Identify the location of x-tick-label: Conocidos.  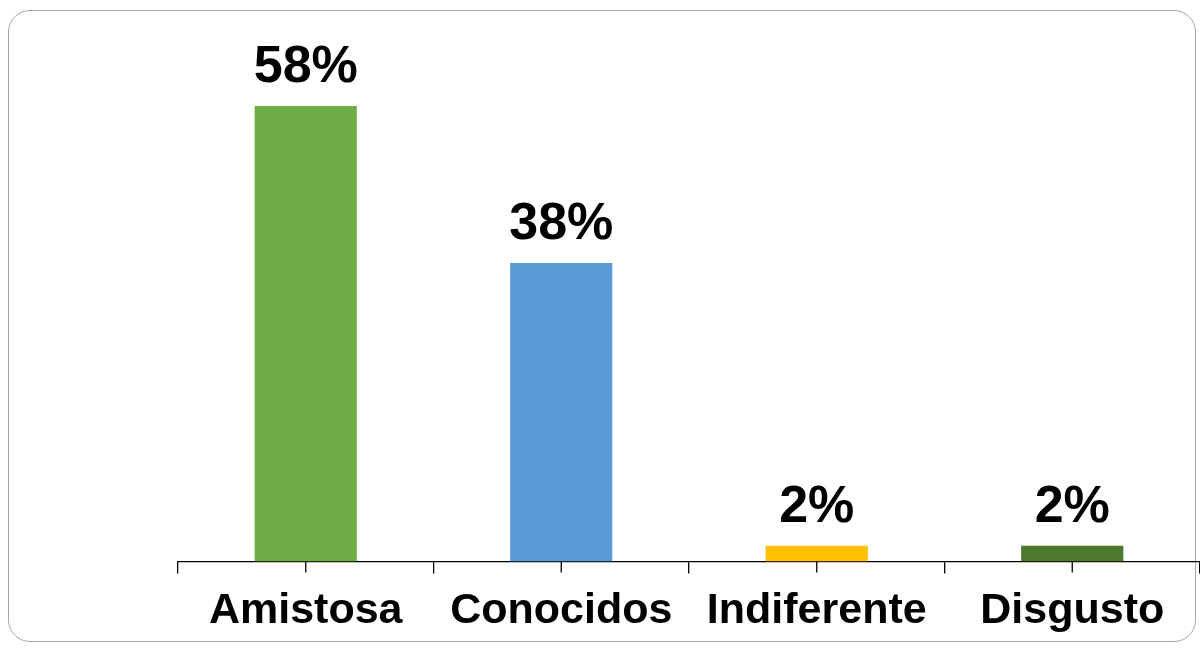
(561, 608).